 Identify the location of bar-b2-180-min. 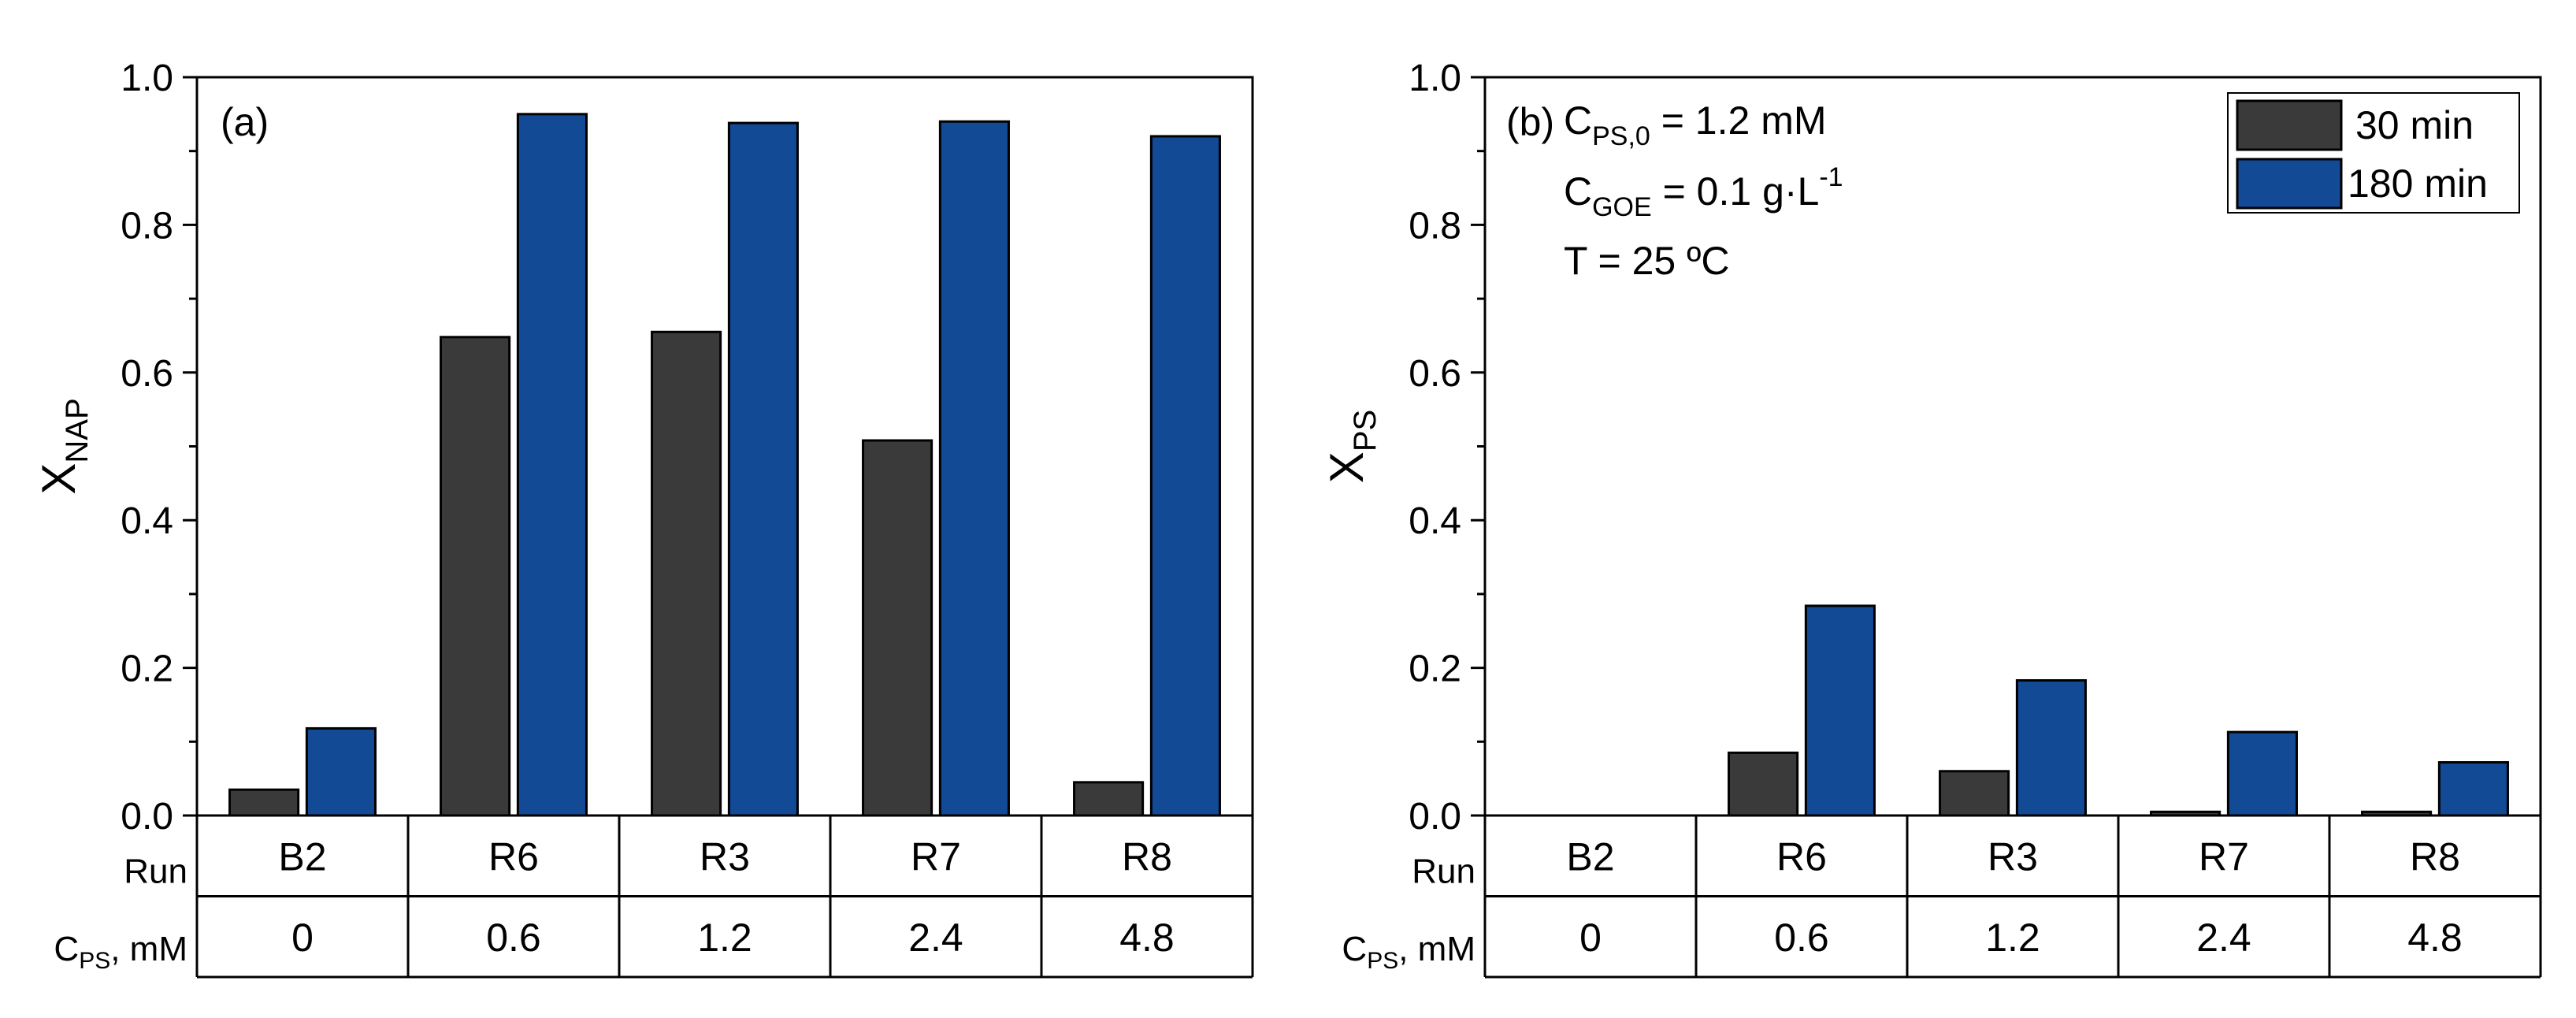
(341, 771).